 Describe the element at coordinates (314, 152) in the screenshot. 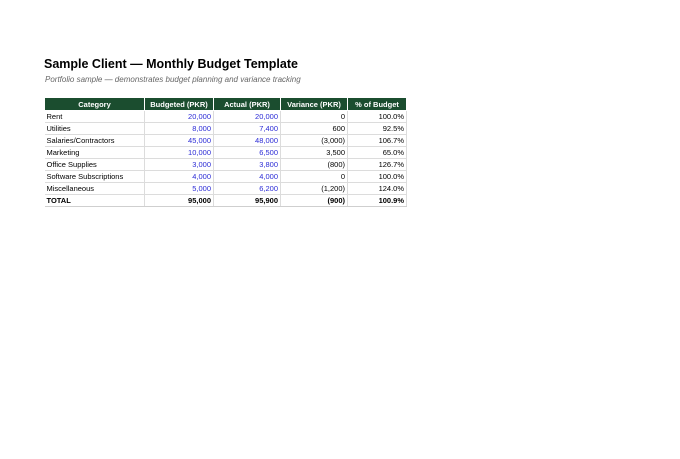

I see `cell-variance: 3,500` at that location.